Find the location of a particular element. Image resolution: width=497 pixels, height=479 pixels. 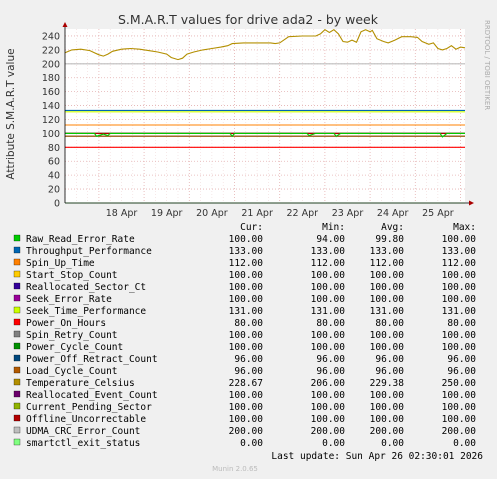

x-axis-arrow is located at coordinates (471, 203).